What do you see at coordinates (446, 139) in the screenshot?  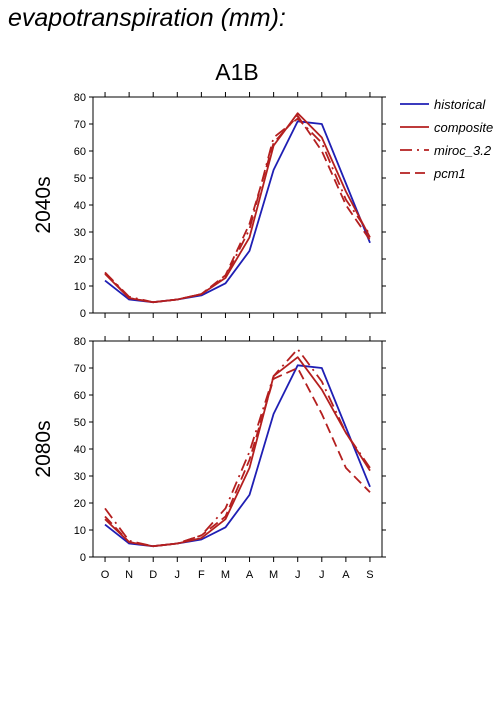 I see `legend: historical composite miroc_3.2 pcm1` at bounding box center [446, 139].